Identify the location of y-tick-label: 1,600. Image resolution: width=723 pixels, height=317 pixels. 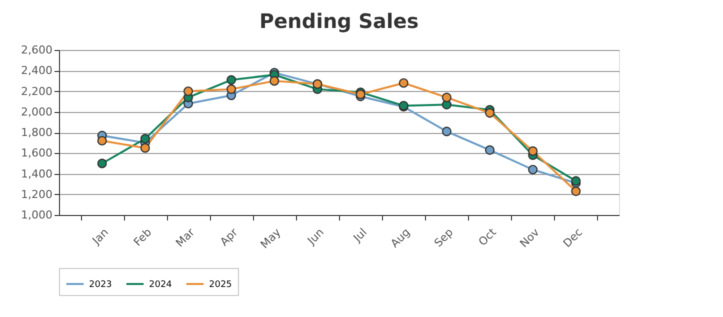
(36, 153).